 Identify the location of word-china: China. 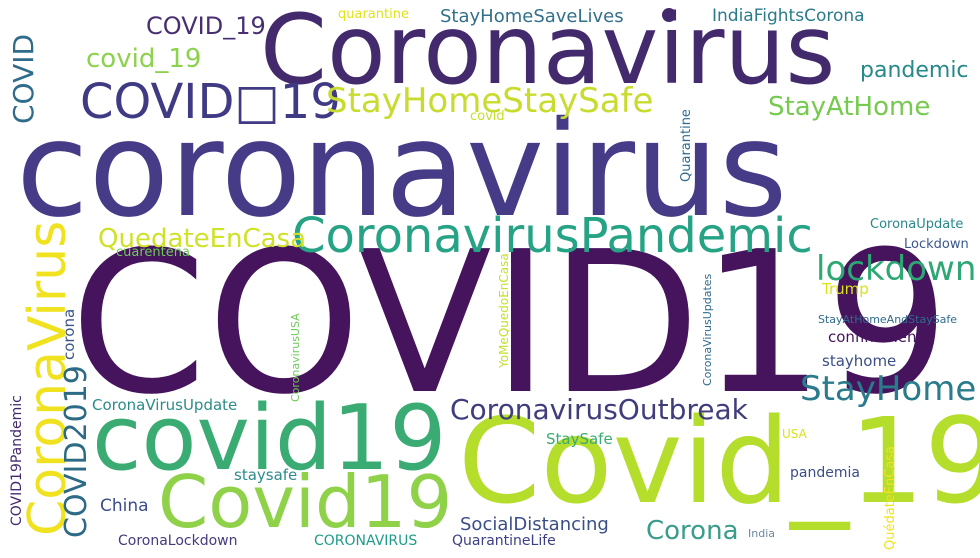
(124, 506).